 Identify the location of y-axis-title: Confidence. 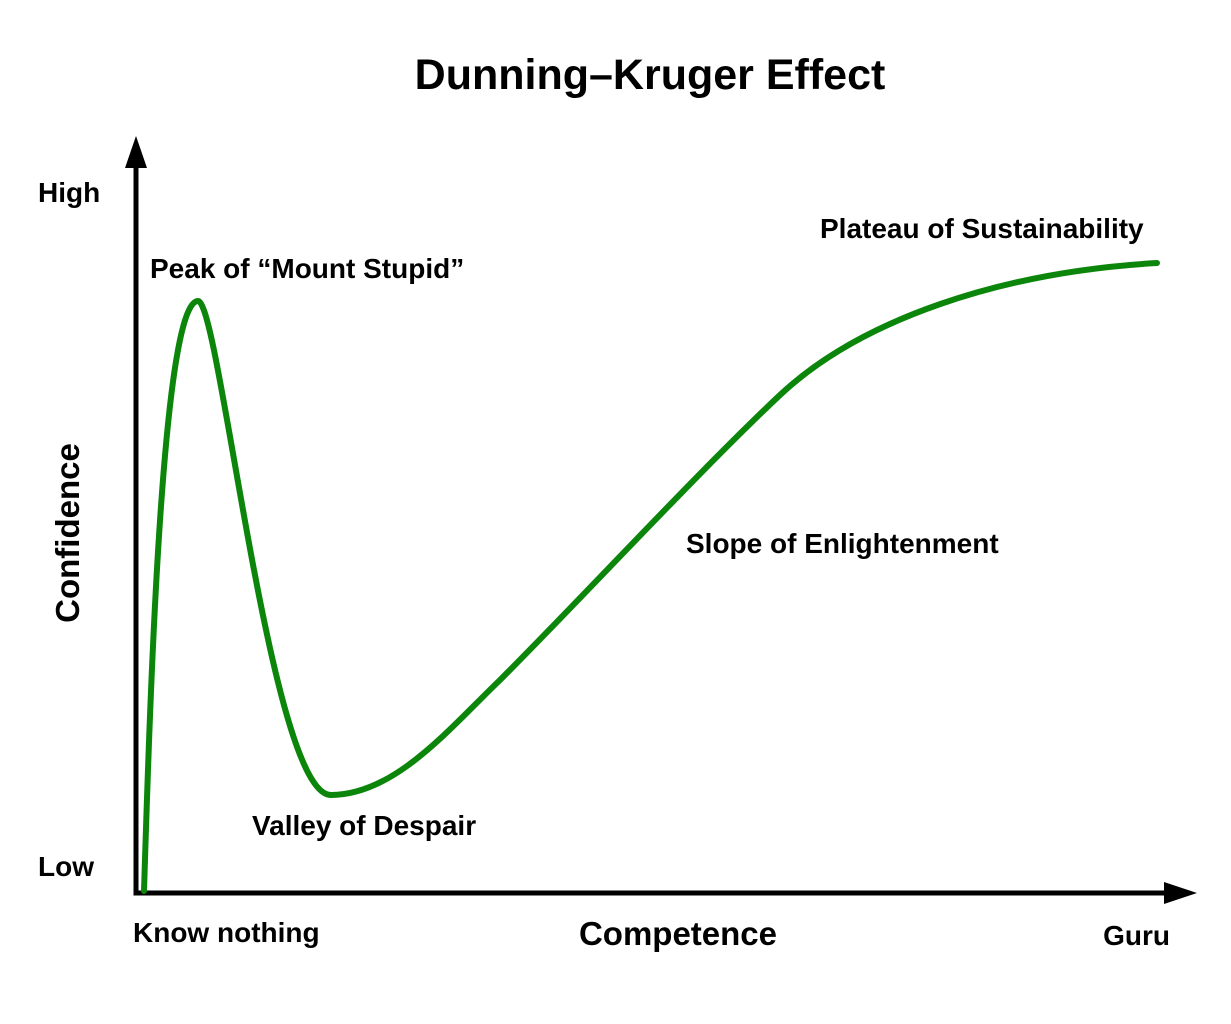
(67, 533).